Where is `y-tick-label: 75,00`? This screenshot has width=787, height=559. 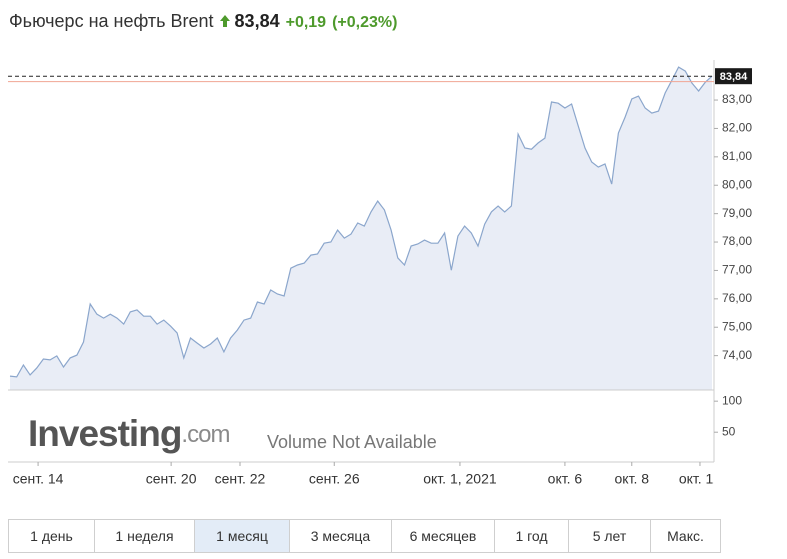 y-tick-label: 75,00 is located at coordinates (737, 326).